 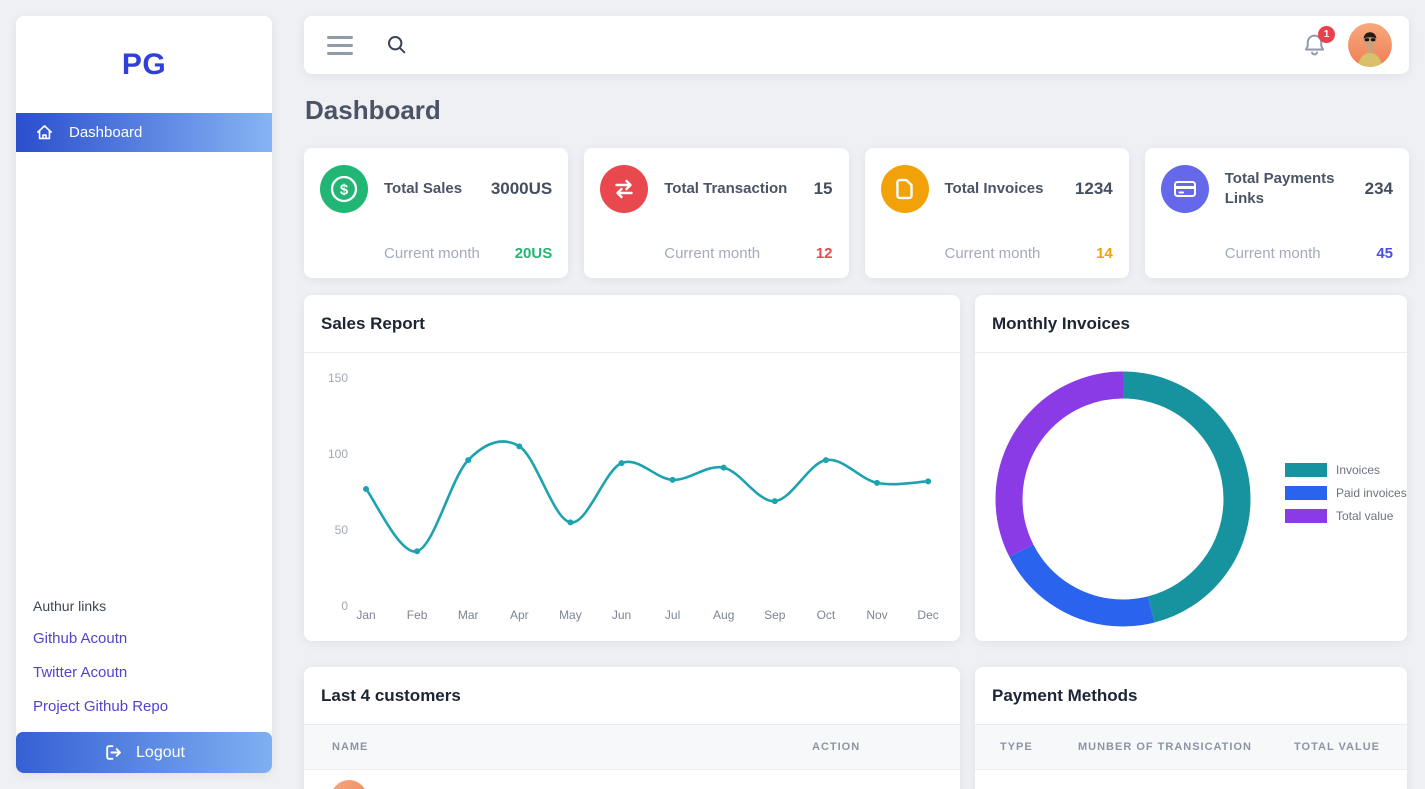 I want to click on svg-text: Apr, so click(x=519, y=615).